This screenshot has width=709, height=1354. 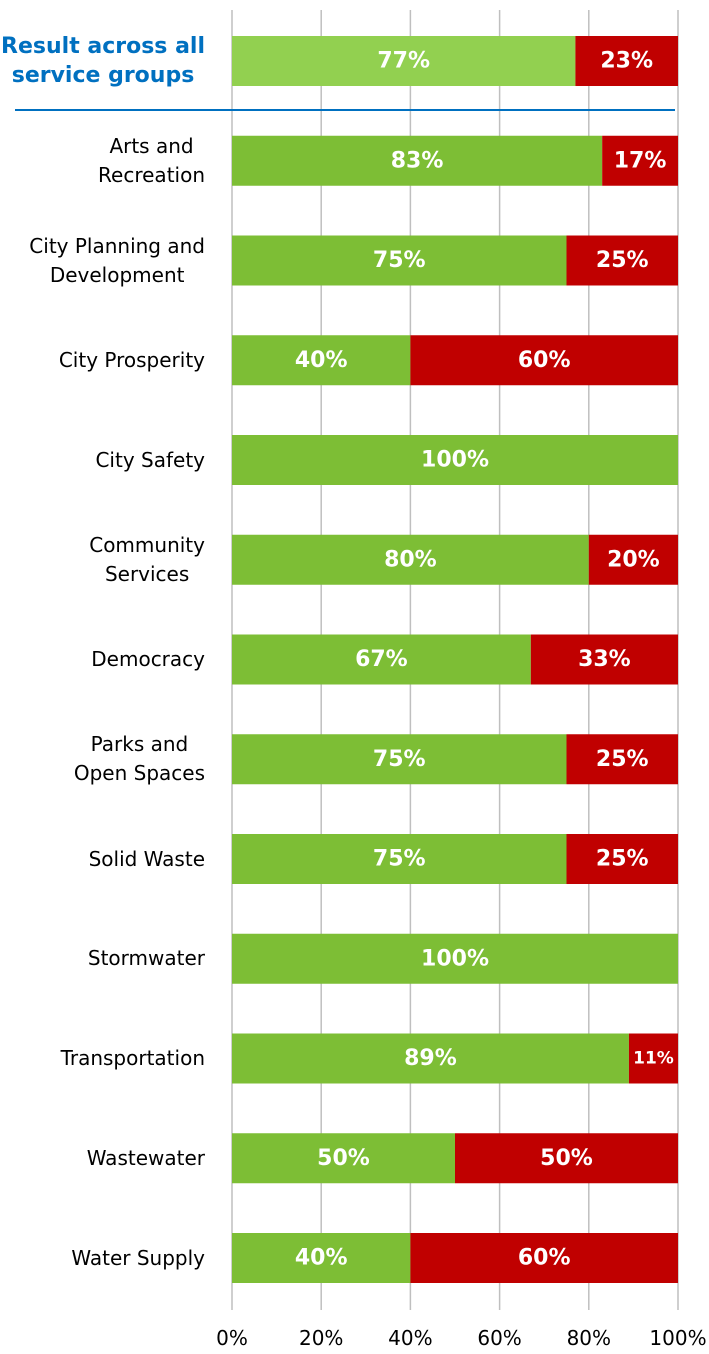 I want to click on category-text: Transportation, so click(x=132, y=1058).